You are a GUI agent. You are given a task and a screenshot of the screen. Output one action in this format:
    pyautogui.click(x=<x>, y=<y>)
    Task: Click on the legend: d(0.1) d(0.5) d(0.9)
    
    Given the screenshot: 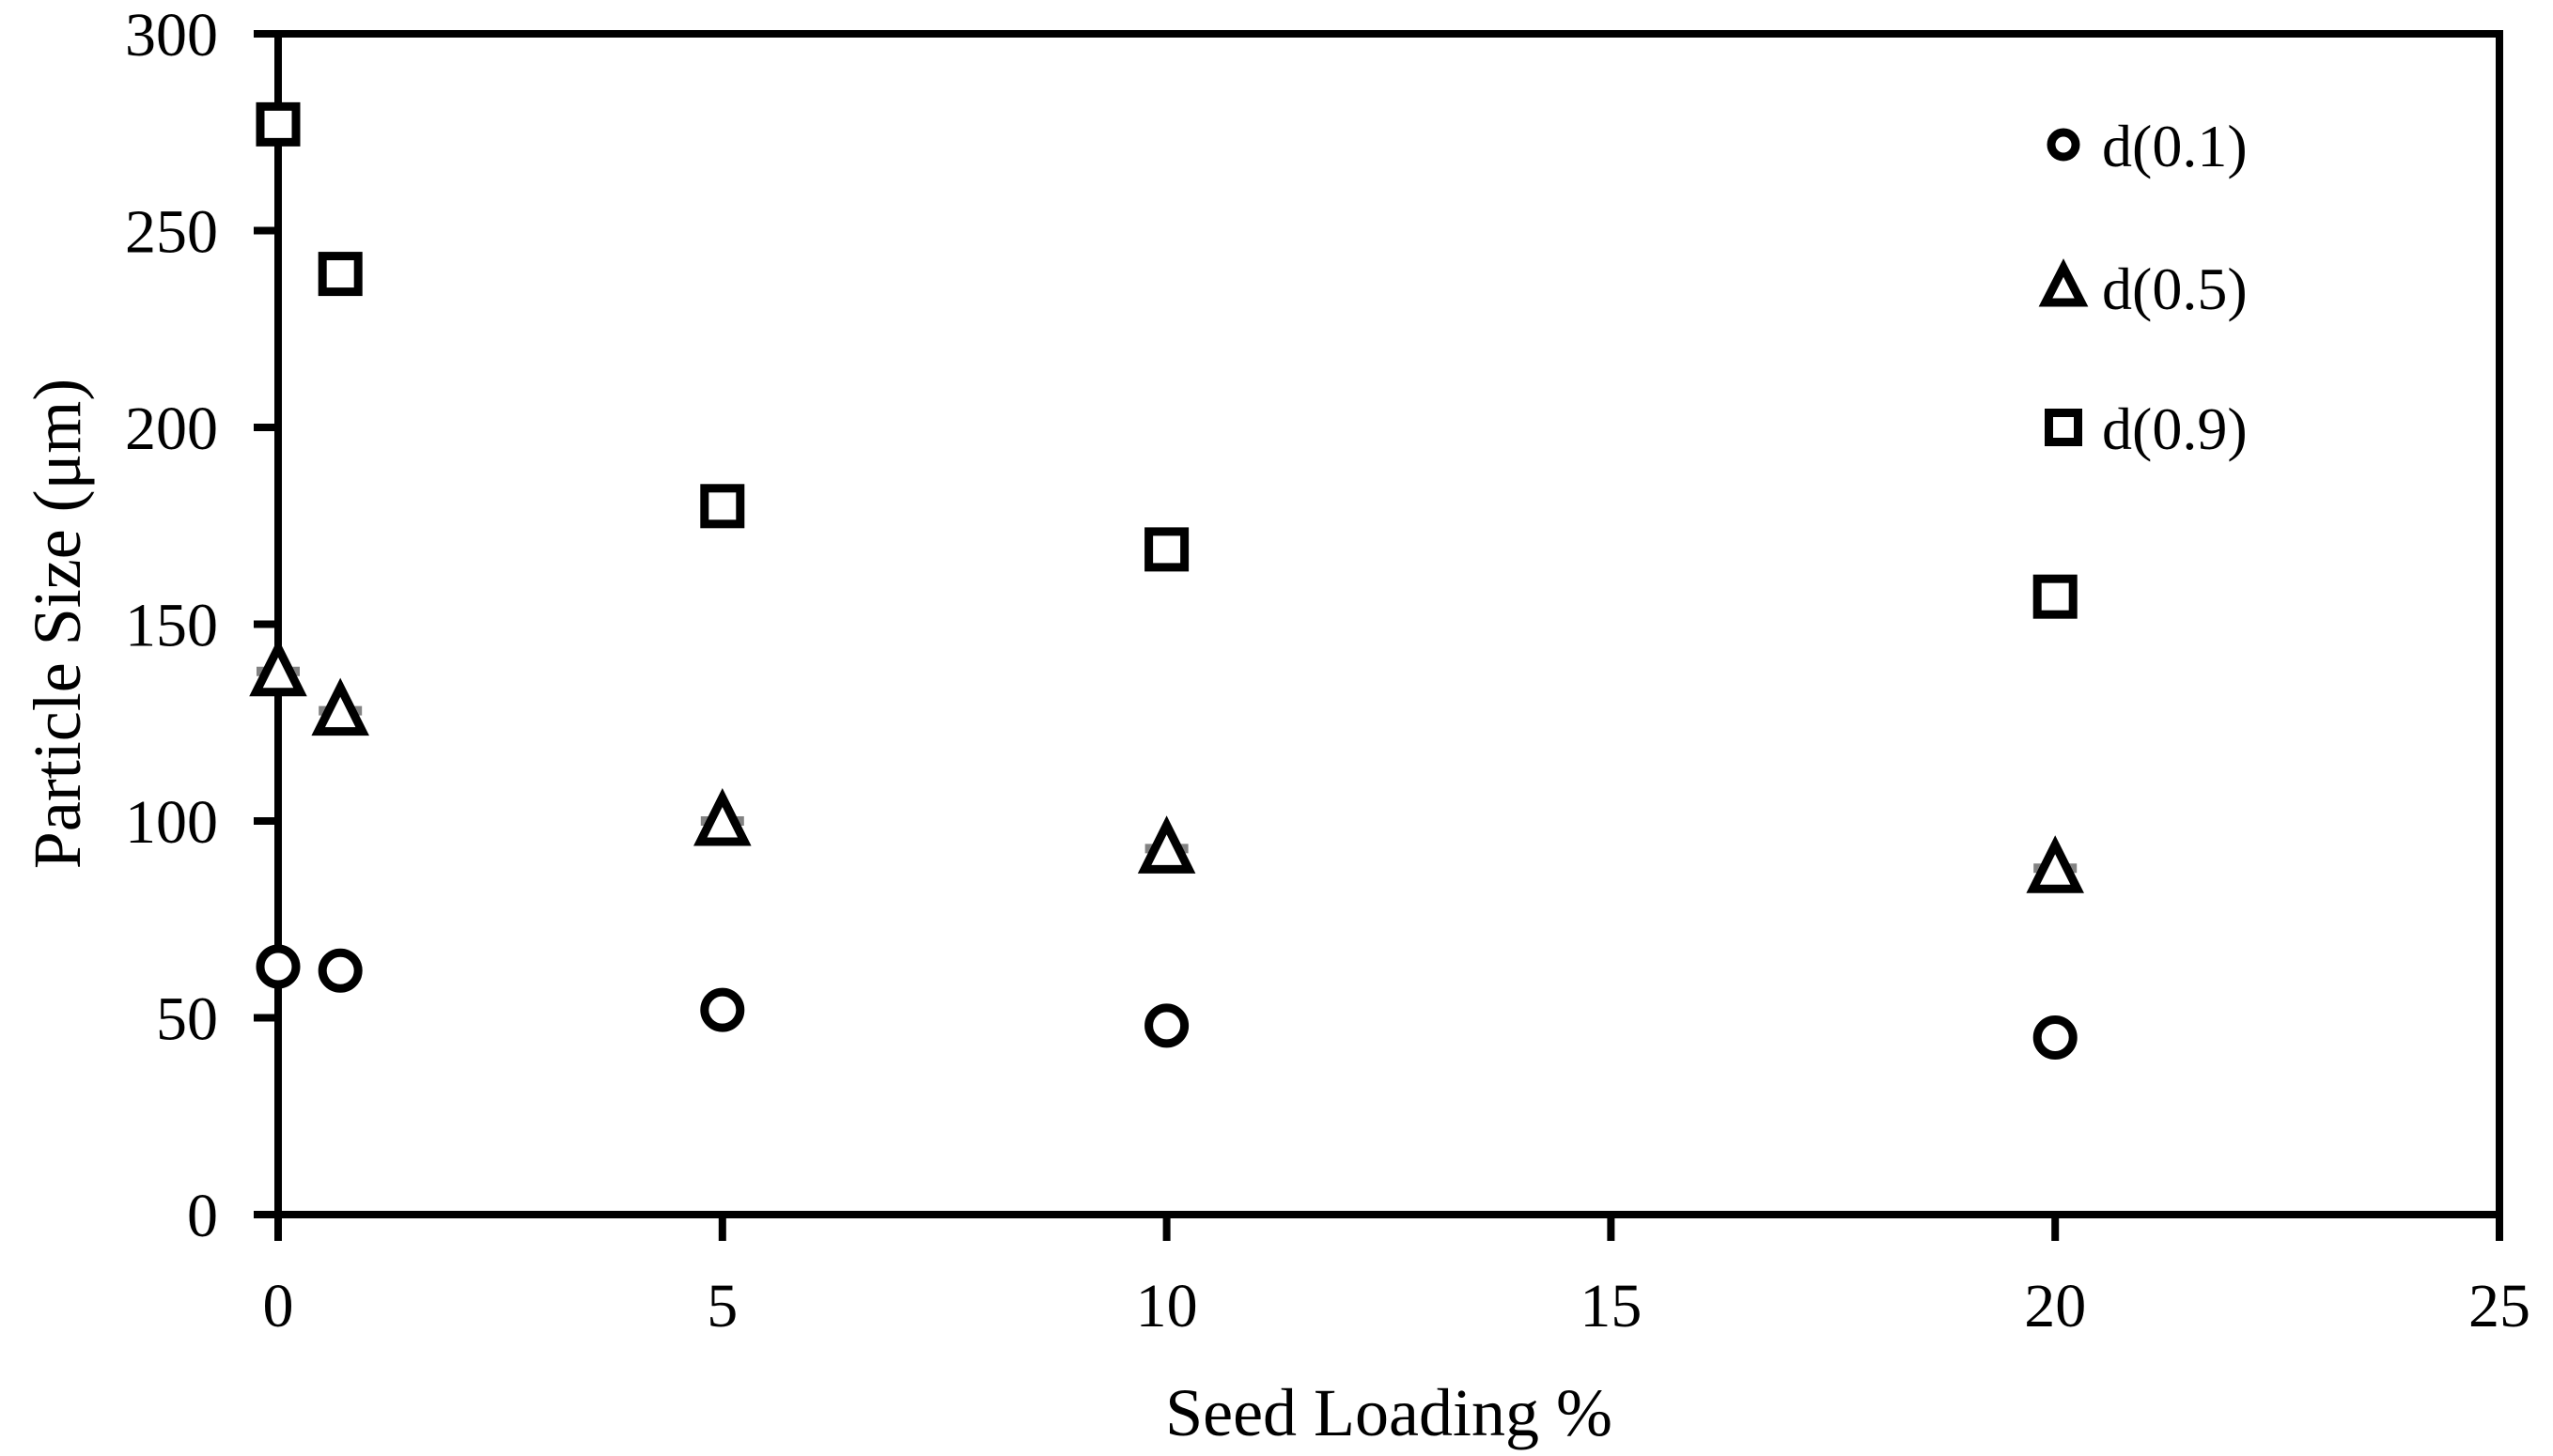 What is the action you would take?
    pyautogui.click(x=2143, y=287)
    